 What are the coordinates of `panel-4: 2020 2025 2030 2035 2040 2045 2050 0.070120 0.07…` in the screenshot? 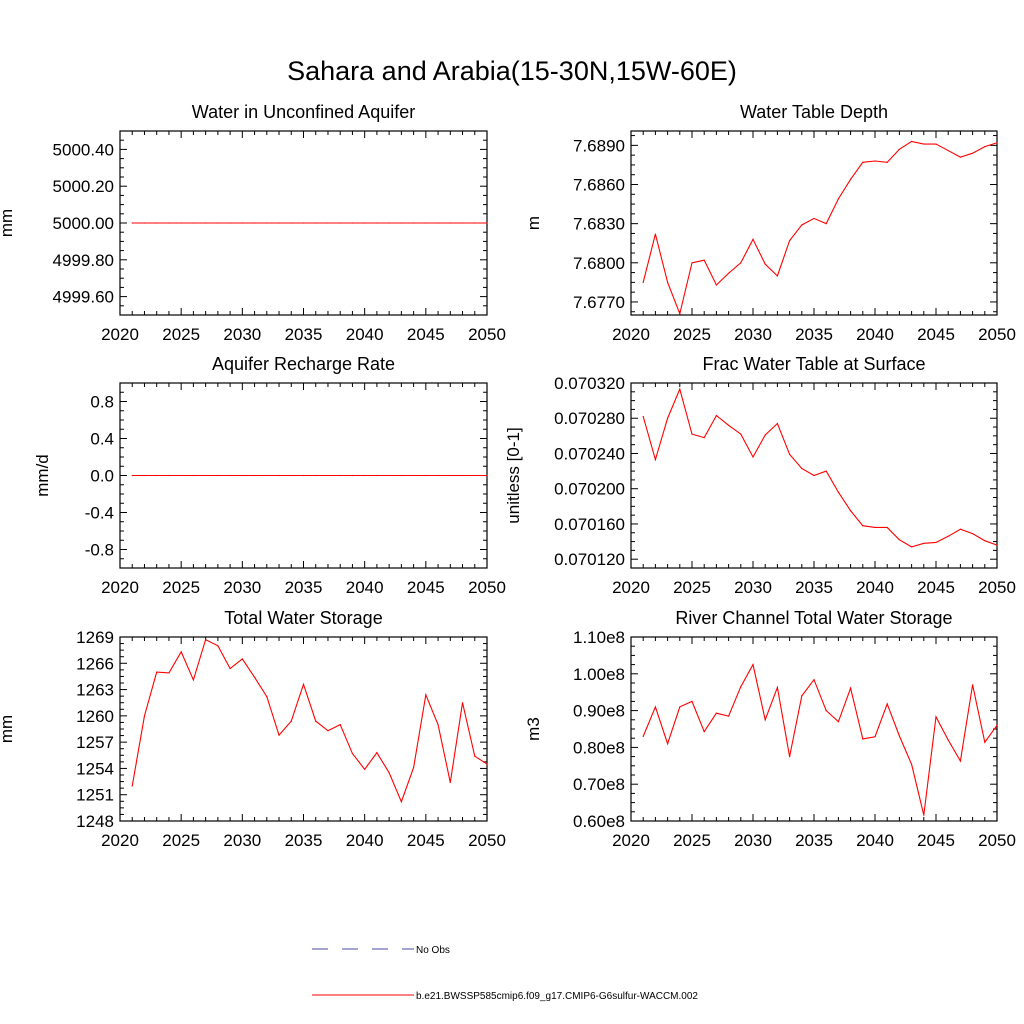 It's located at (760, 475).